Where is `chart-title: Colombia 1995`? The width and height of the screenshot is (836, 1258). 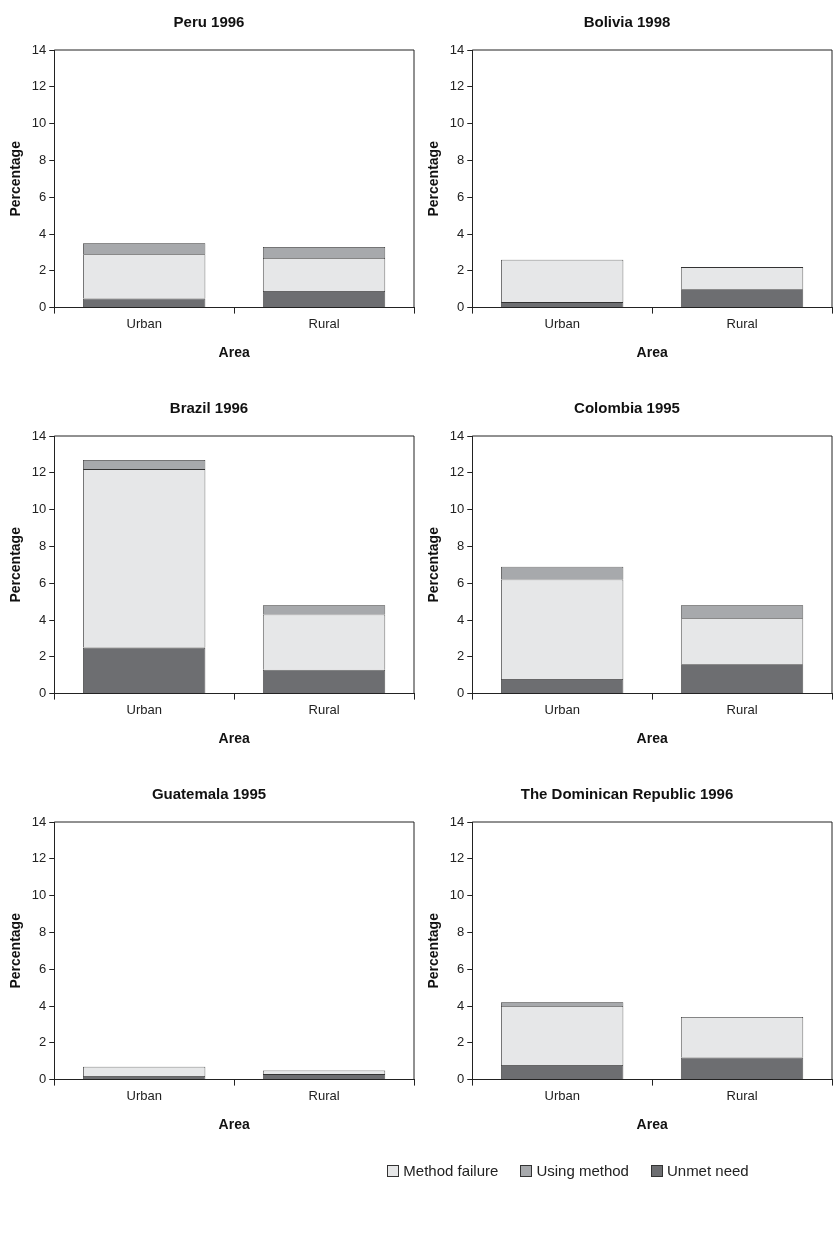 chart-title: Colombia 1995 is located at coordinates (627, 408).